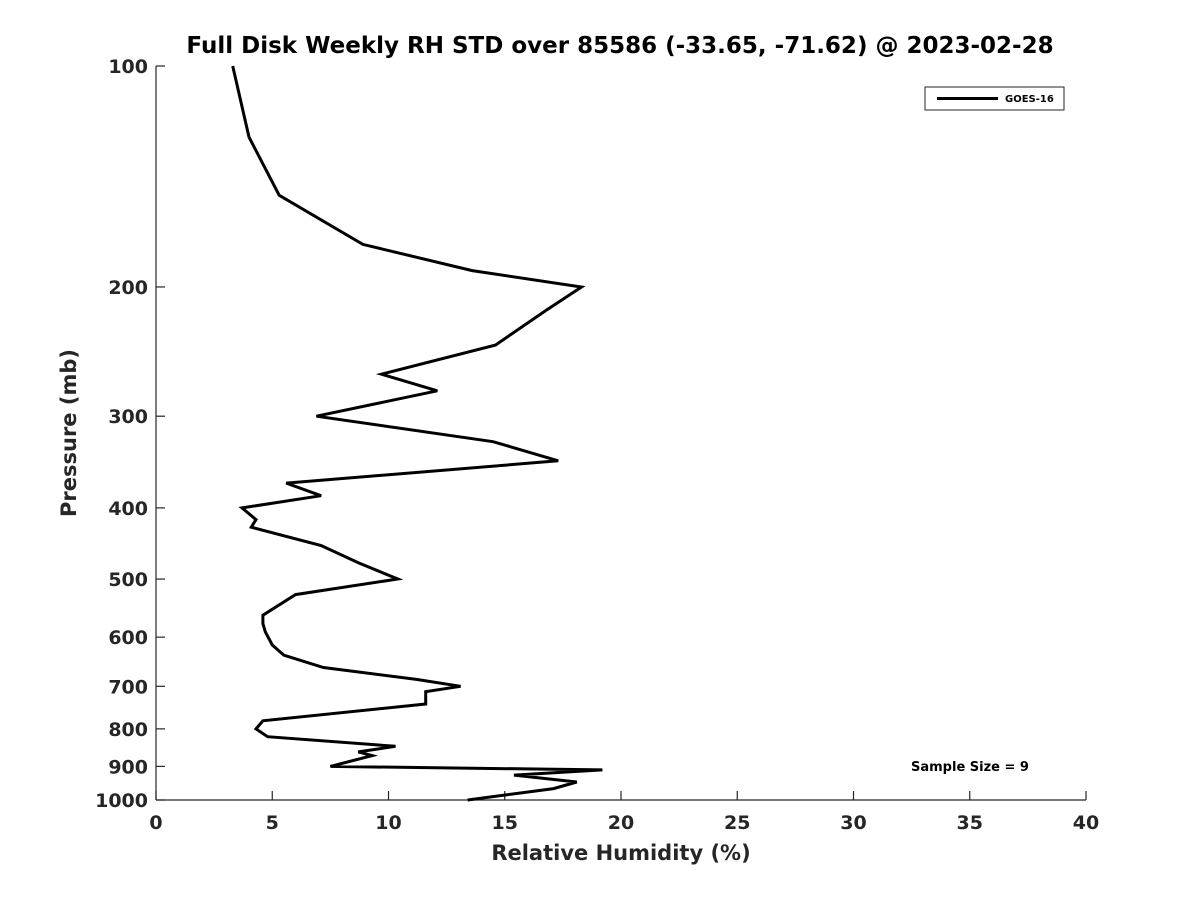 This screenshot has height=900, width=1200. I want to click on x-tick-label: 10, so click(388, 823).